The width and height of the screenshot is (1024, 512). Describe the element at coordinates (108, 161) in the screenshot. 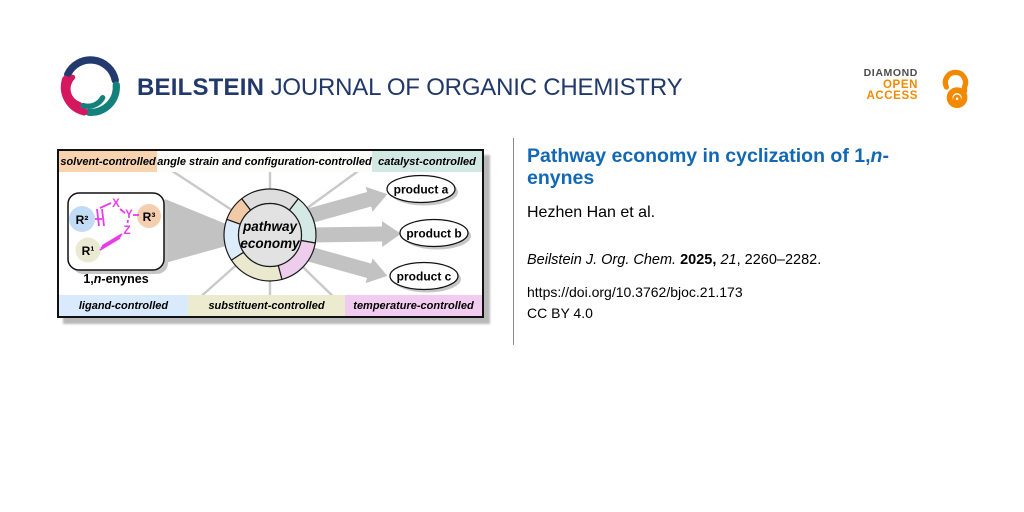

I see `band-solvent-controlled: solvent-controlled` at that location.